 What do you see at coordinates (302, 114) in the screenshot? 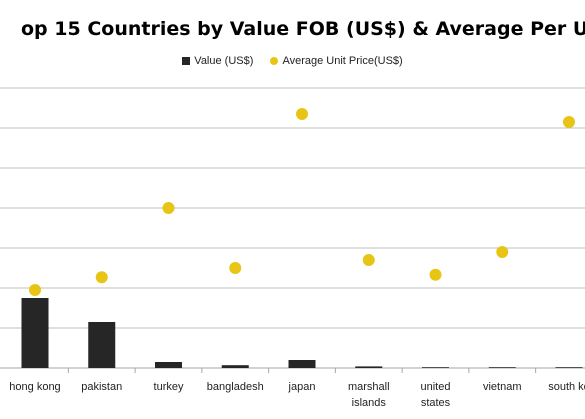
I see `unit-price-dot-japan` at bounding box center [302, 114].